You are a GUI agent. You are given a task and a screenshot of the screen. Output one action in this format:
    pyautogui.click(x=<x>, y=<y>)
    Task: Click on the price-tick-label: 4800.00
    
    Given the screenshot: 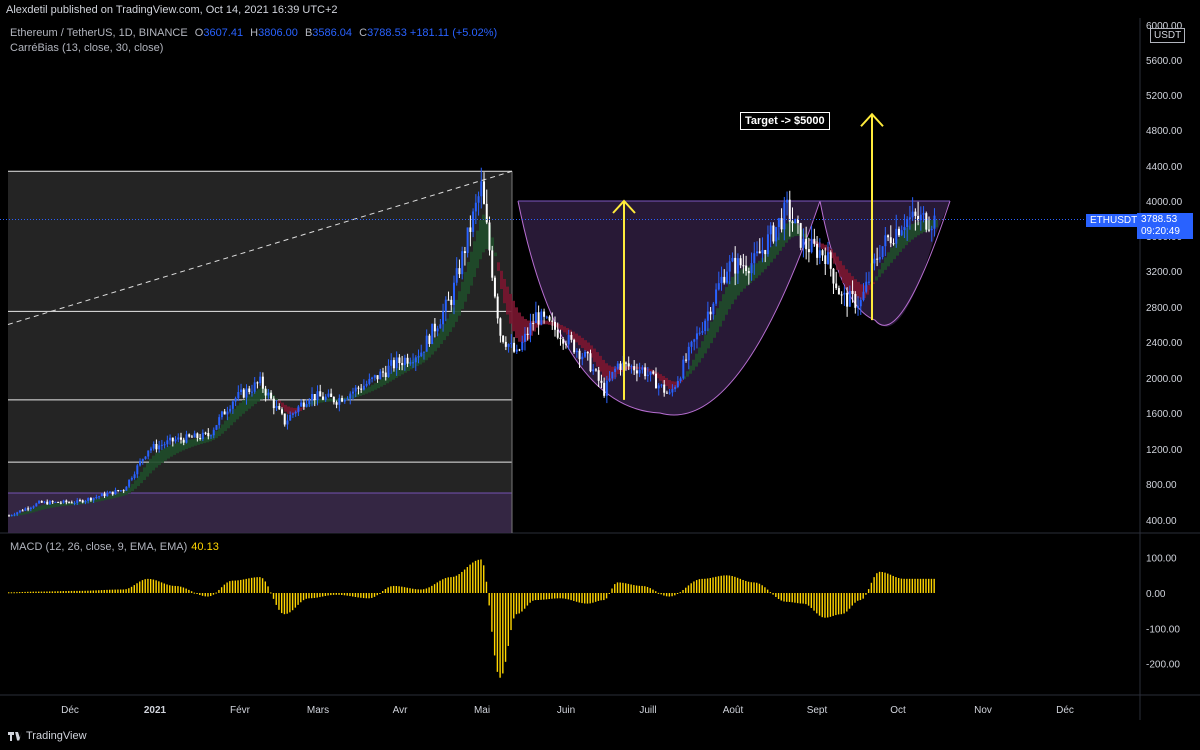 What is the action you would take?
    pyautogui.click(x=1164, y=131)
    